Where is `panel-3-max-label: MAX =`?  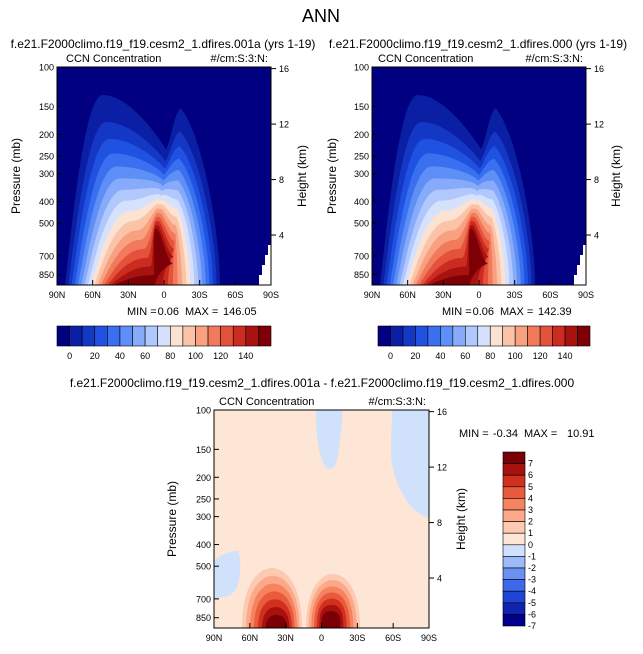 panel-3-max-label: MAX = is located at coordinates (540, 434).